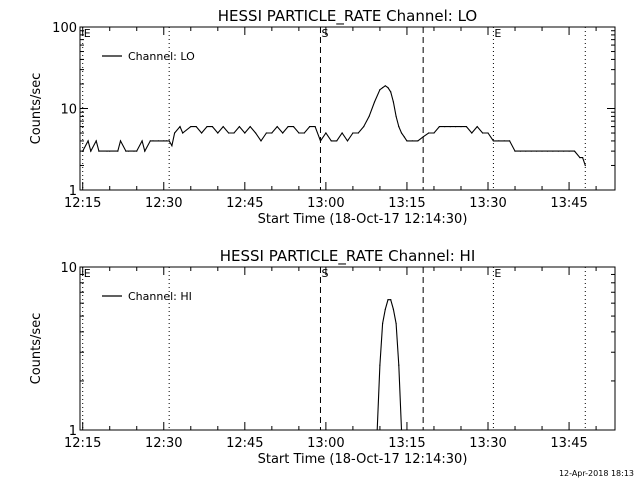  Describe the element at coordinates (163, 443) in the screenshot. I see `x-tick-label: 12:30` at that location.